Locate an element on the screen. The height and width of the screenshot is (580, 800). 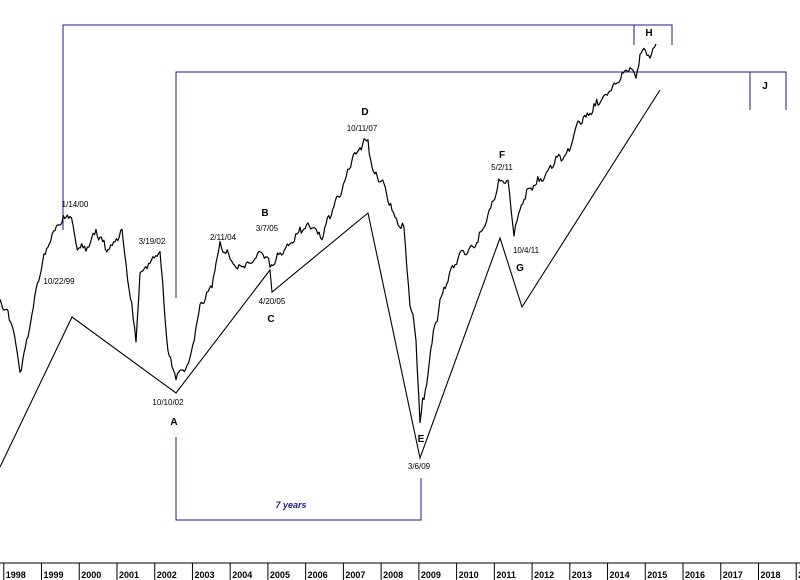
wave-label-j: J is located at coordinates (765, 86).